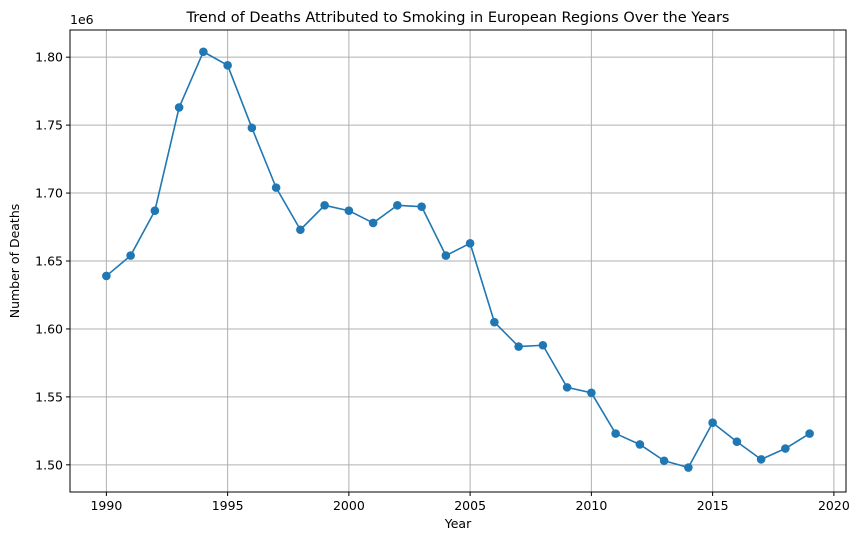  Describe the element at coordinates (82, 19) in the screenshot. I see `y-axis-offset-label: 1e6` at that location.